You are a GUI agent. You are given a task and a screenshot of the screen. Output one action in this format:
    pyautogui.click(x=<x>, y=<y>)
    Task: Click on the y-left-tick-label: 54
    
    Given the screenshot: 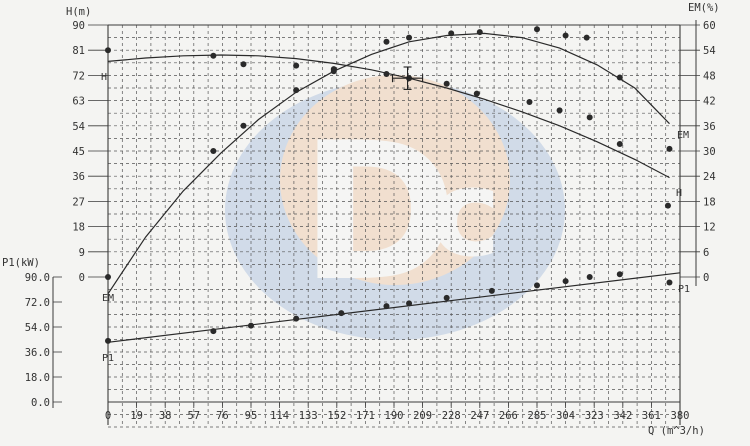 What is the action you would take?
    pyautogui.click(x=78, y=127)
    